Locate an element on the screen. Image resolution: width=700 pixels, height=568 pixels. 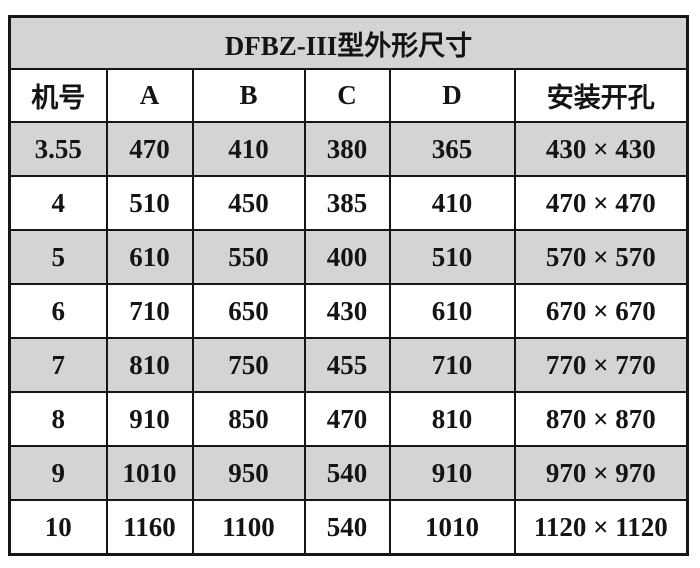
machine-number-cell: 3.55 is located at coordinates (58, 149).